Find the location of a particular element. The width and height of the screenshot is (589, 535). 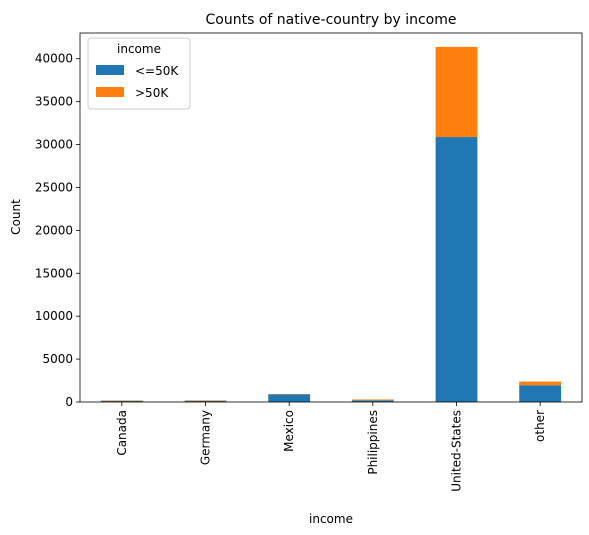

x-tick-label-germany: Germany is located at coordinates (206, 437).